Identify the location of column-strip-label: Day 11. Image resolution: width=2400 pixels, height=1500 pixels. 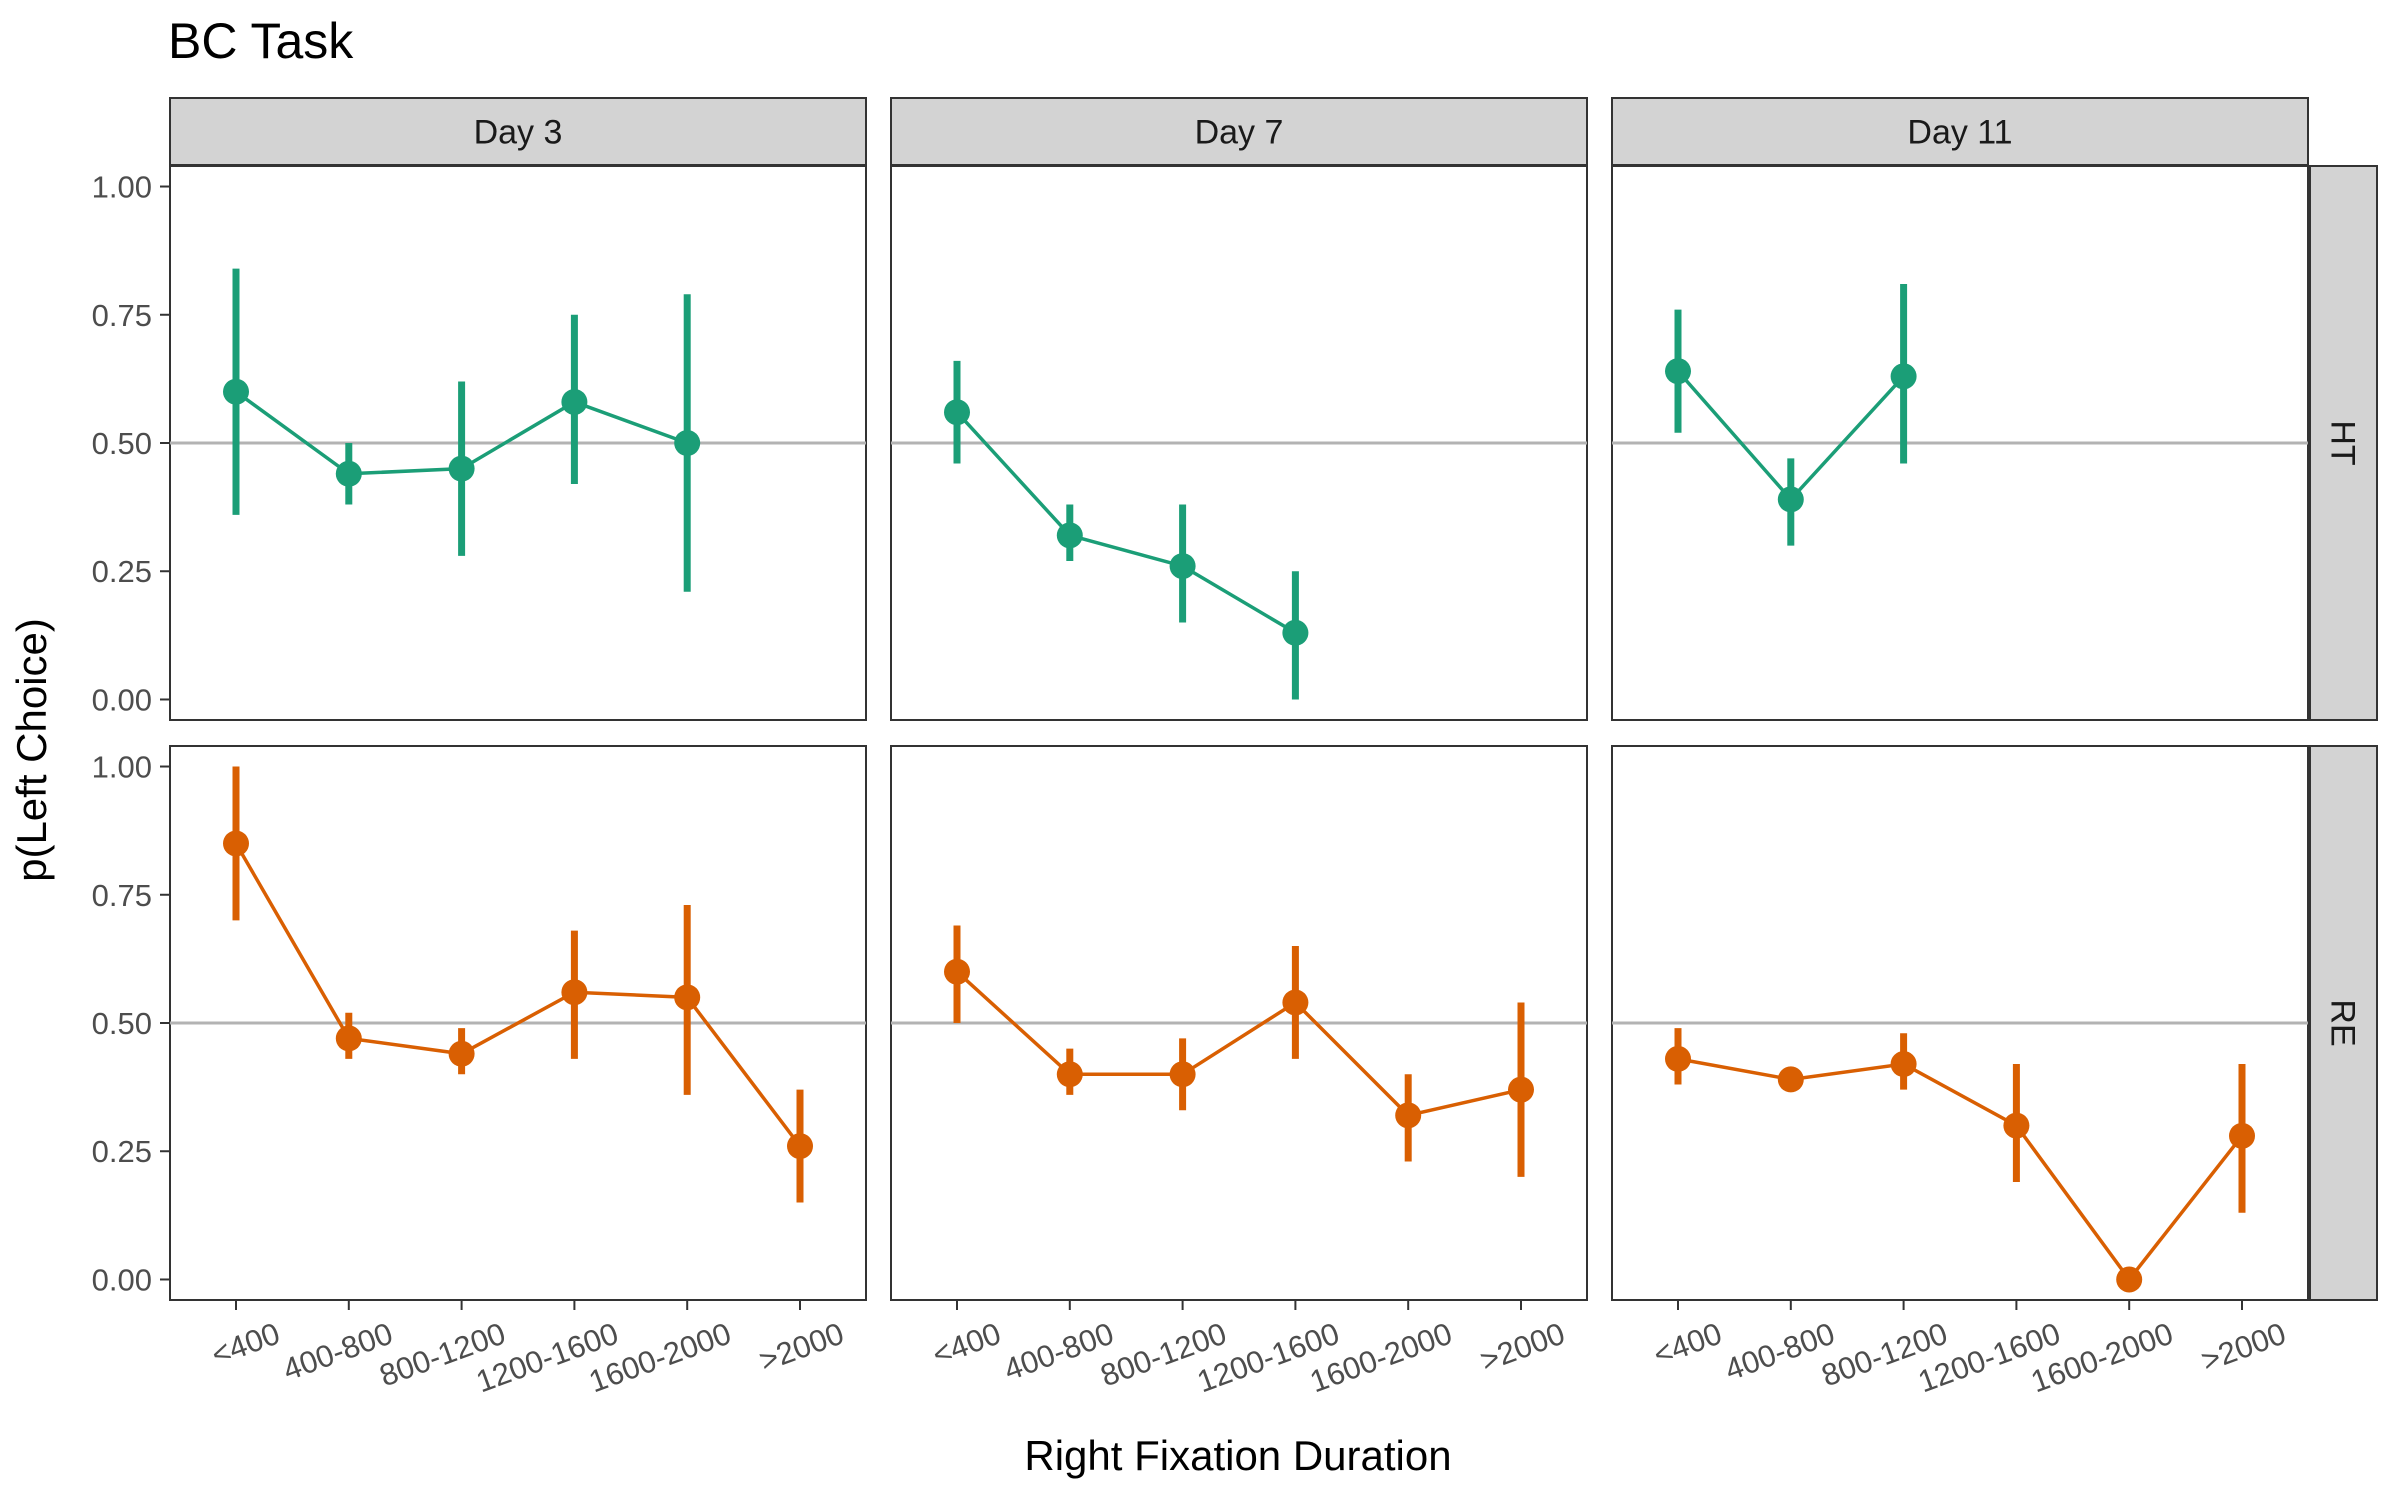
(1959, 133).